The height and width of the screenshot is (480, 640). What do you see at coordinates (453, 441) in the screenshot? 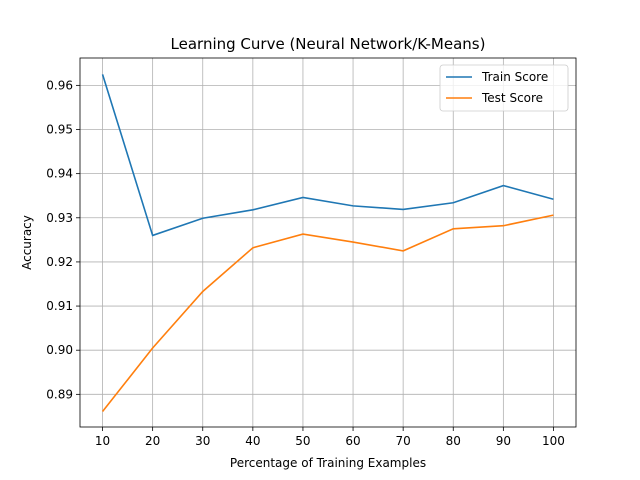
I see `x-tick-label: 80` at bounding box center [453, 441].